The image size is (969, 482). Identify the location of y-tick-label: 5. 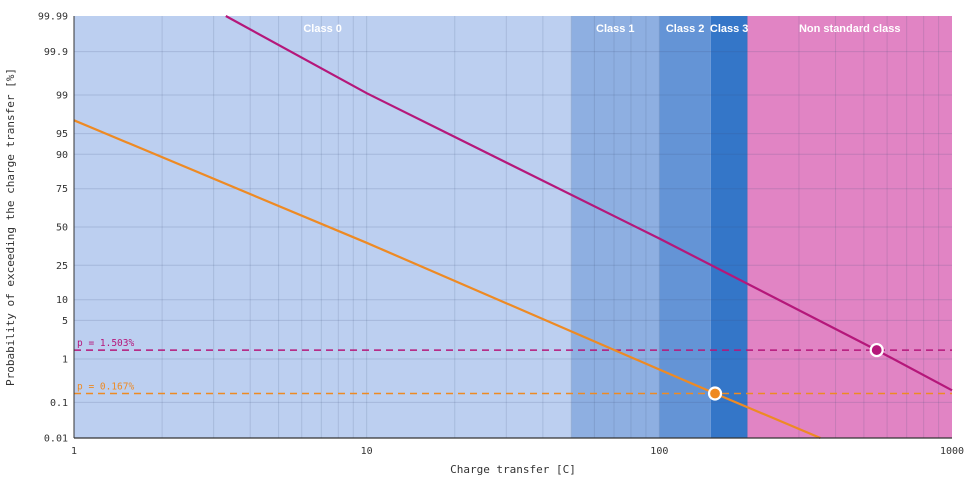
(65, 321).